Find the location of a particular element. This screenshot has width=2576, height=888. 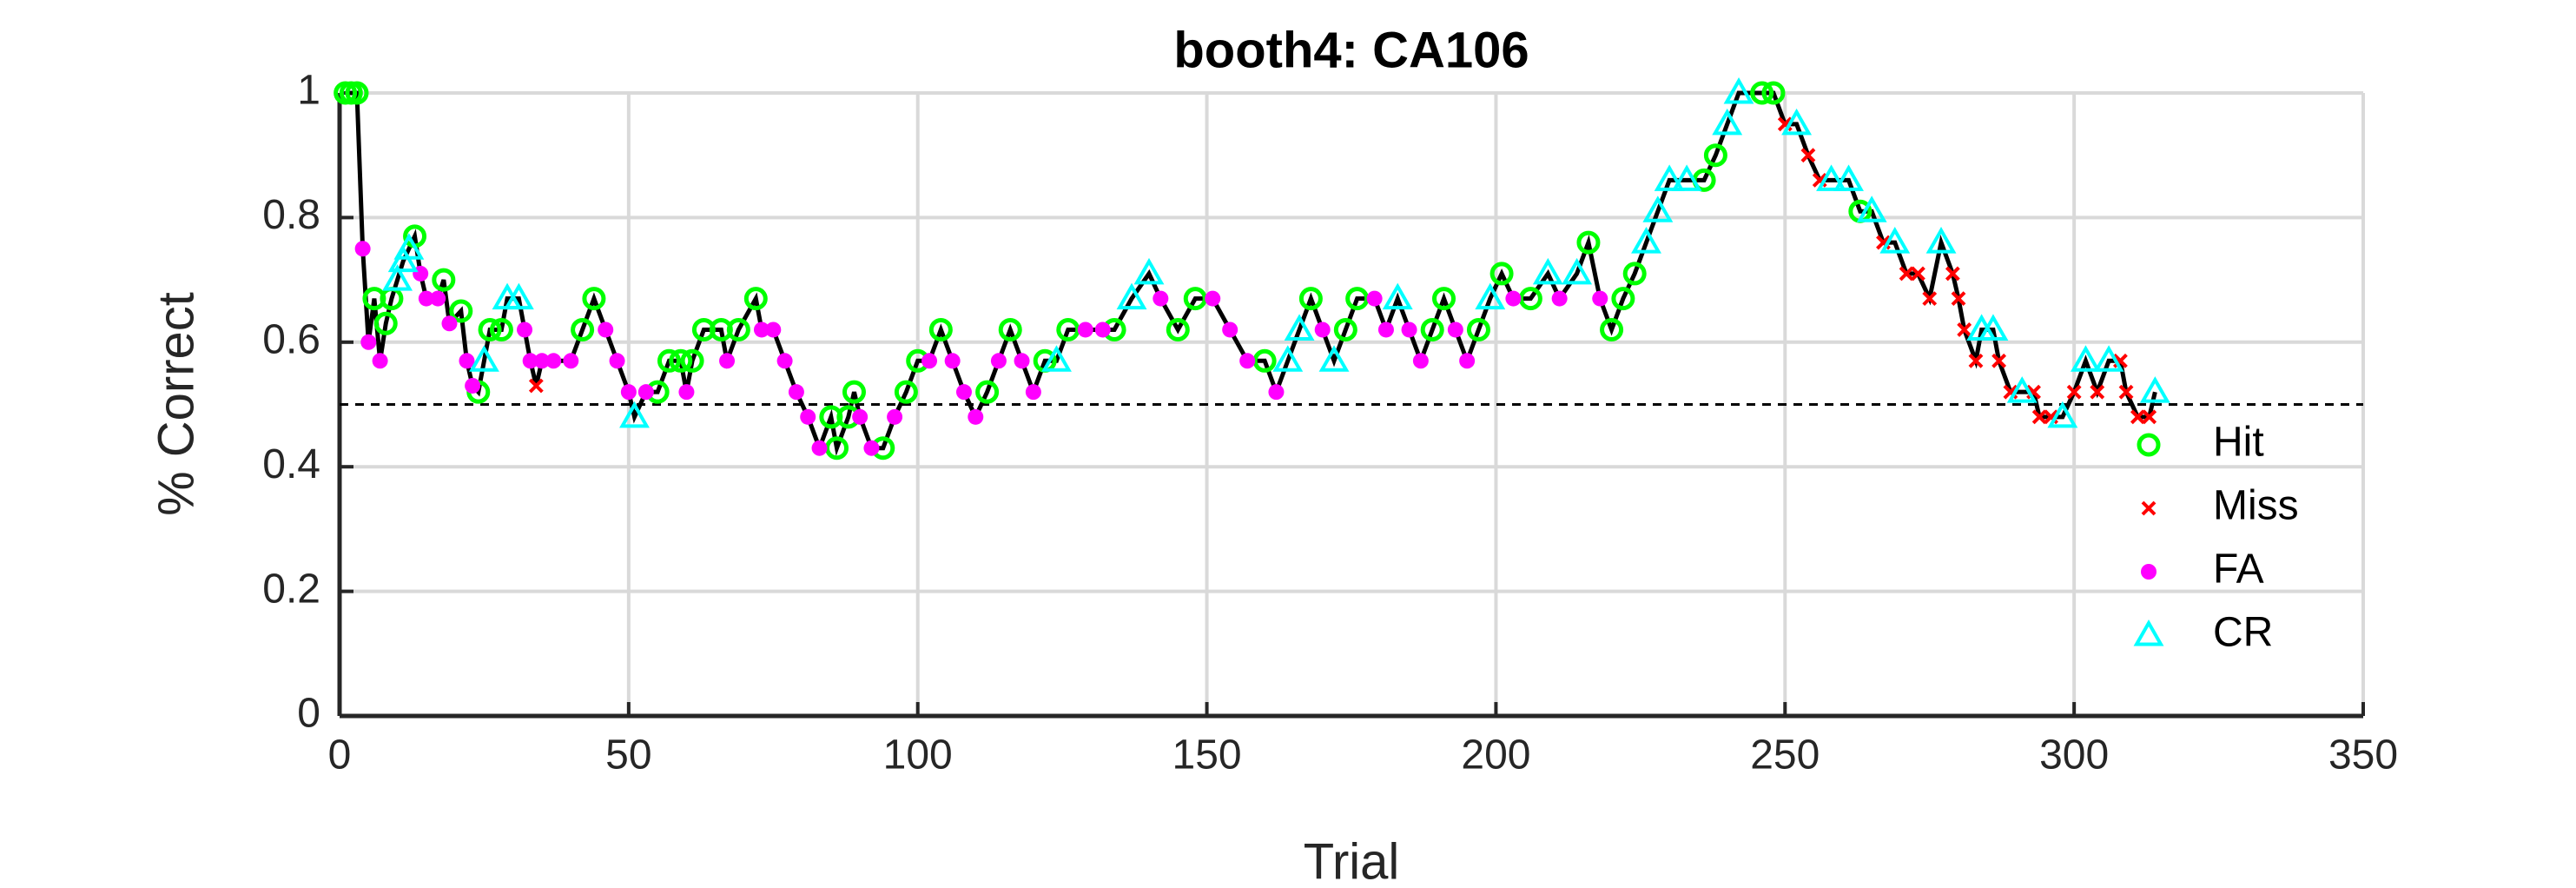

y-tick-label: 1 is located at coordinates (308, 91).